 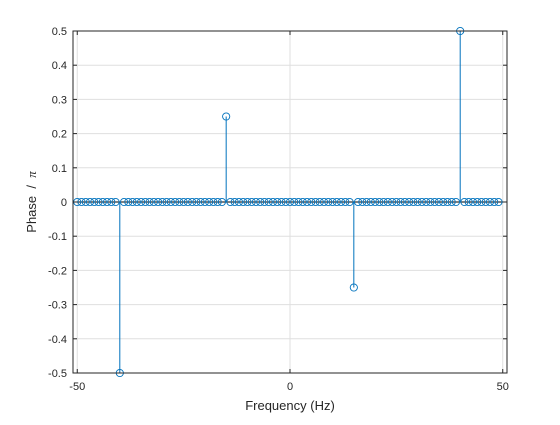 I want to click on y-tick-label: 0.5, so click(x=59, y=32).